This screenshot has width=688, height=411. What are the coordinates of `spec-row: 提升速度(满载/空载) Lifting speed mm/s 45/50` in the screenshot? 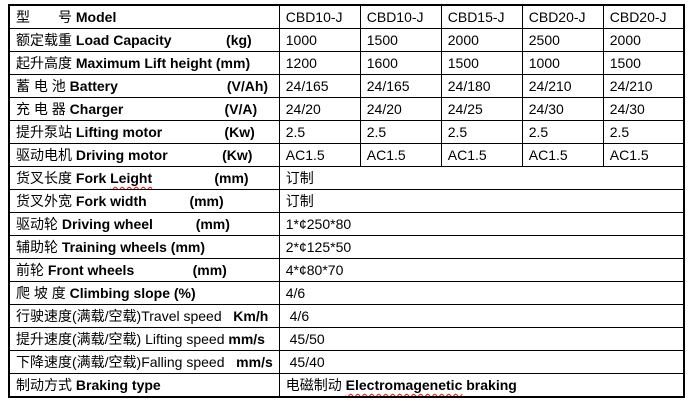 It's located at (346, 339).